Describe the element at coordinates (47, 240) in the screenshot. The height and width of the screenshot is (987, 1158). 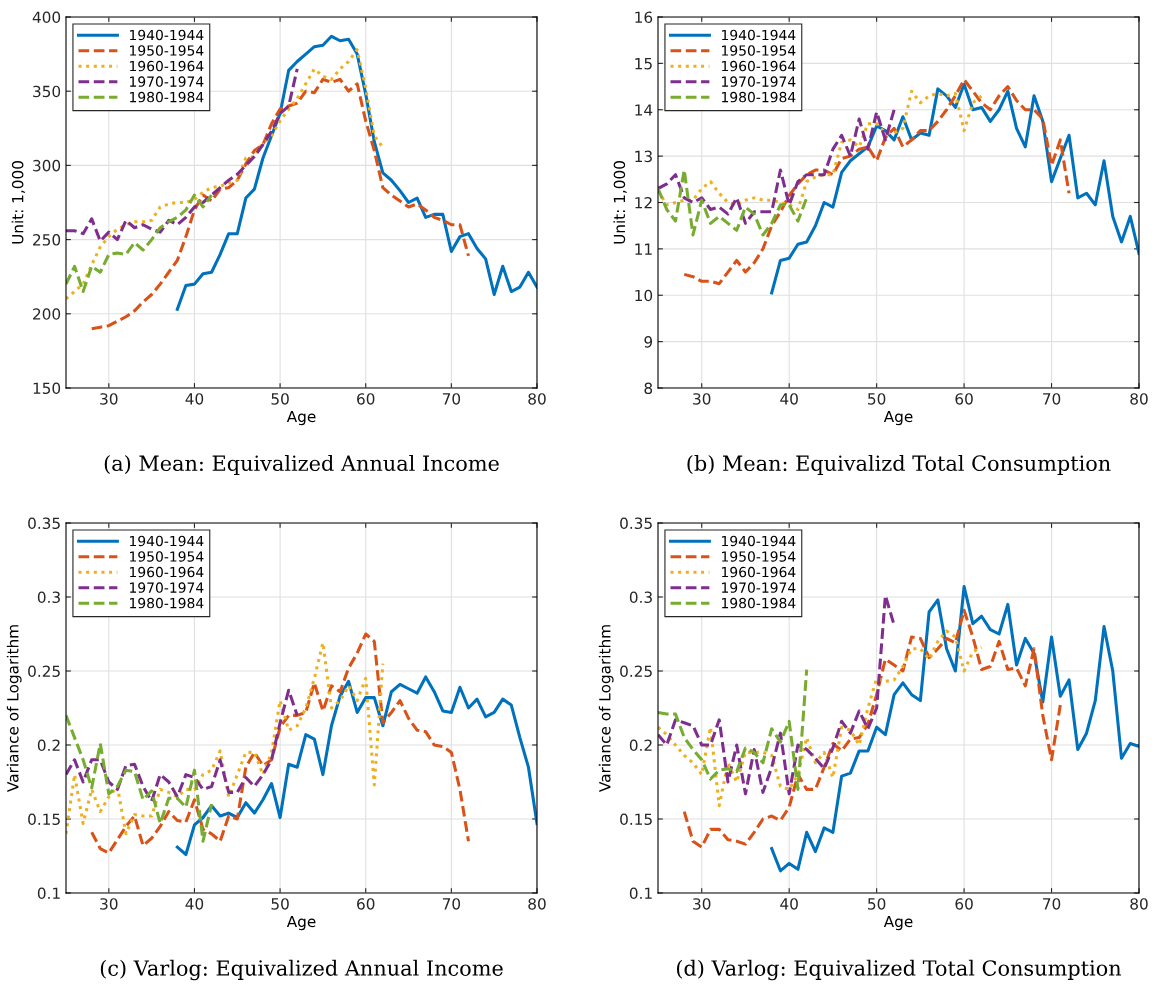
I see `y-tick-label: 250` at that location.